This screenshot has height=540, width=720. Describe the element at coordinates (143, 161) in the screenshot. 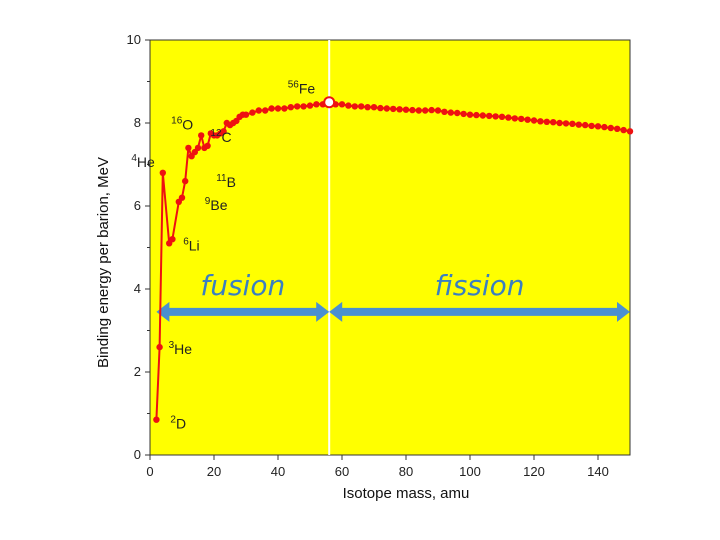

I see `isotope-label-he4: 4He` at that location.